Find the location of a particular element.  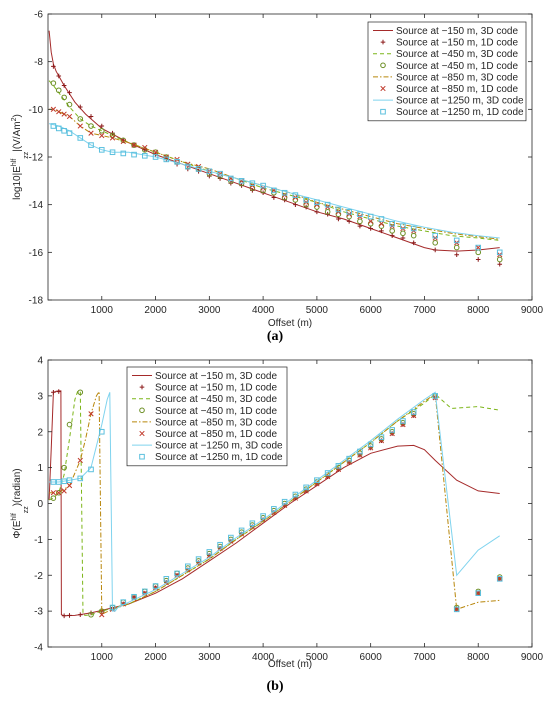

legend-entry: Source at −150 m, 3D code is located at coordinates (216, 376).